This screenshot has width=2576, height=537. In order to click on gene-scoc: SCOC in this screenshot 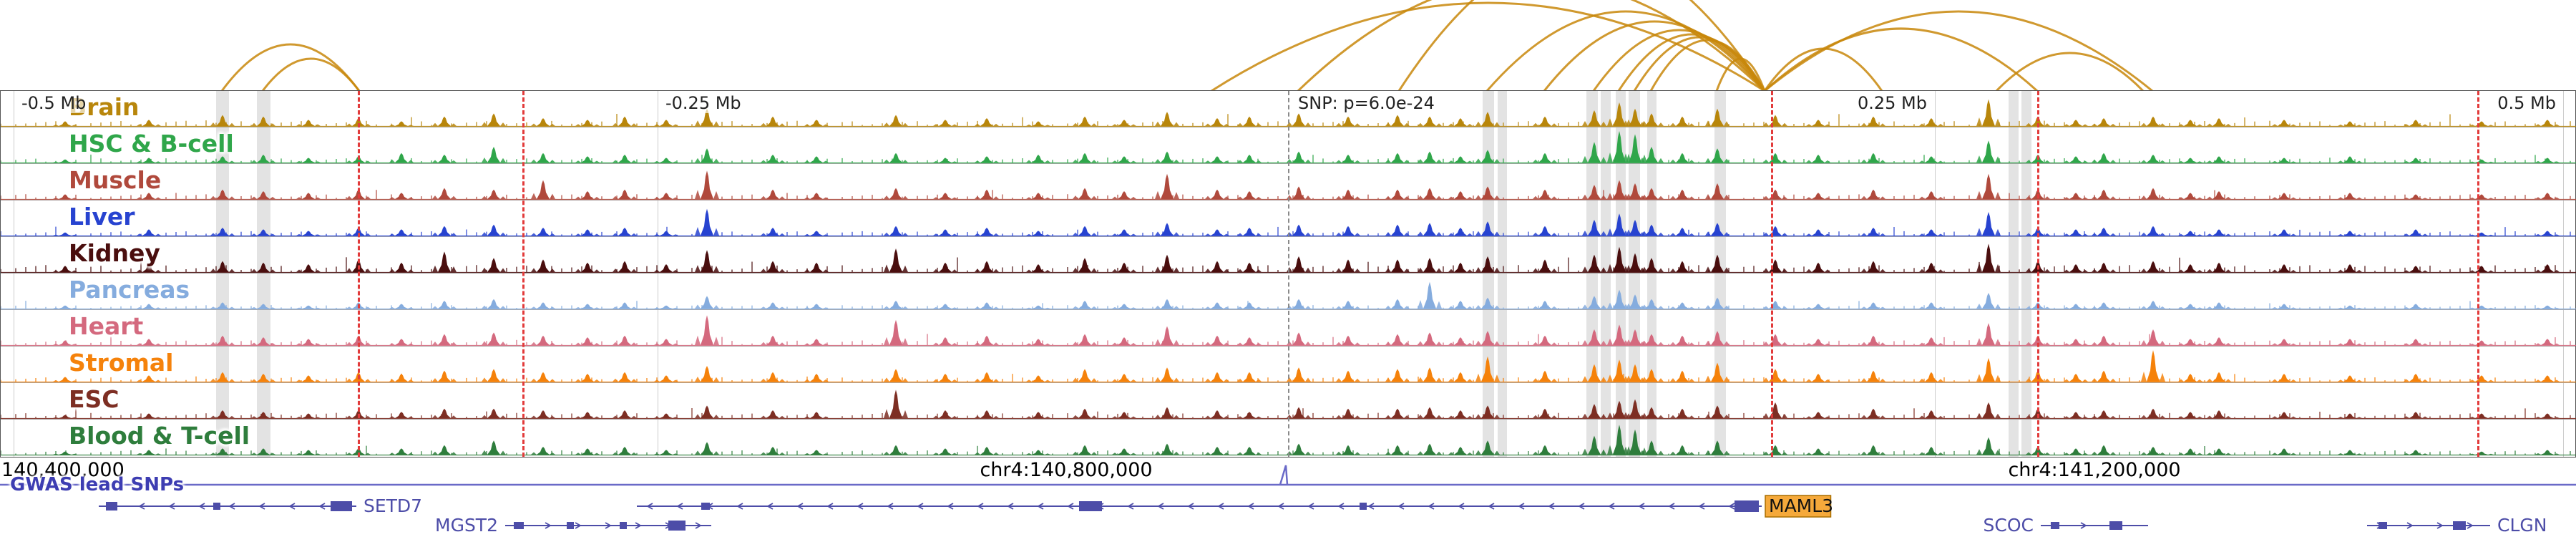, I will do `click(2066, 525)`.